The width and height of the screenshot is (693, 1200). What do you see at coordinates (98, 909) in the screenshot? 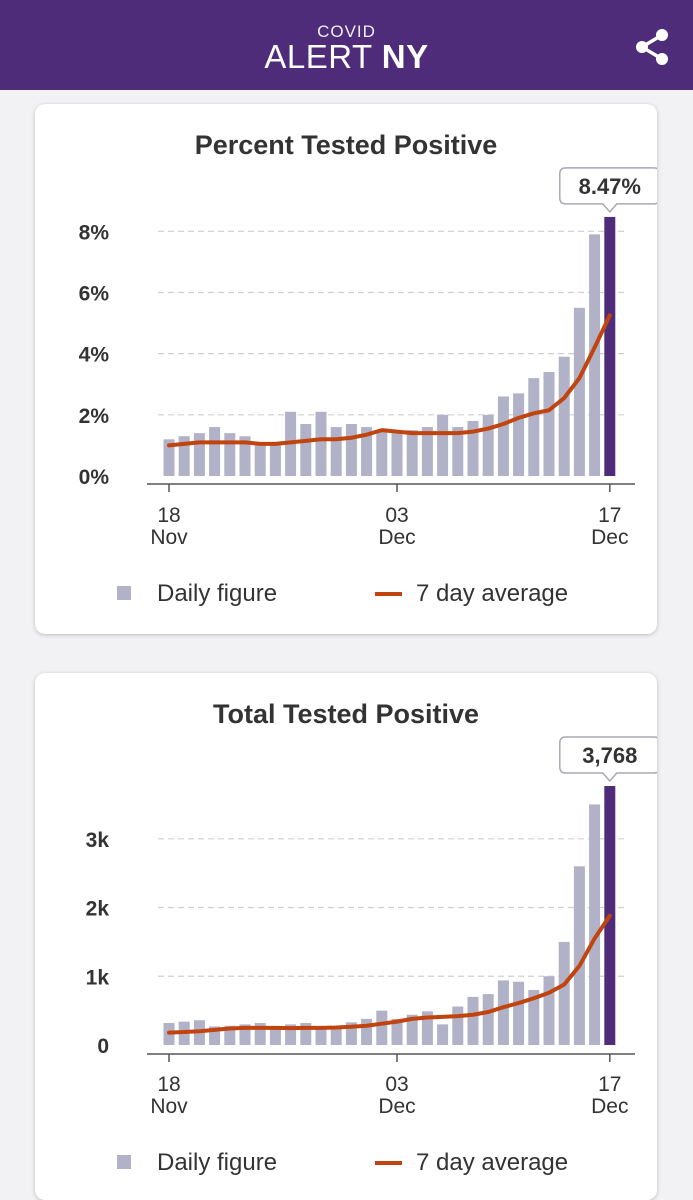
I see `y-tick-label: 2k` at bounding box center [98, 909].